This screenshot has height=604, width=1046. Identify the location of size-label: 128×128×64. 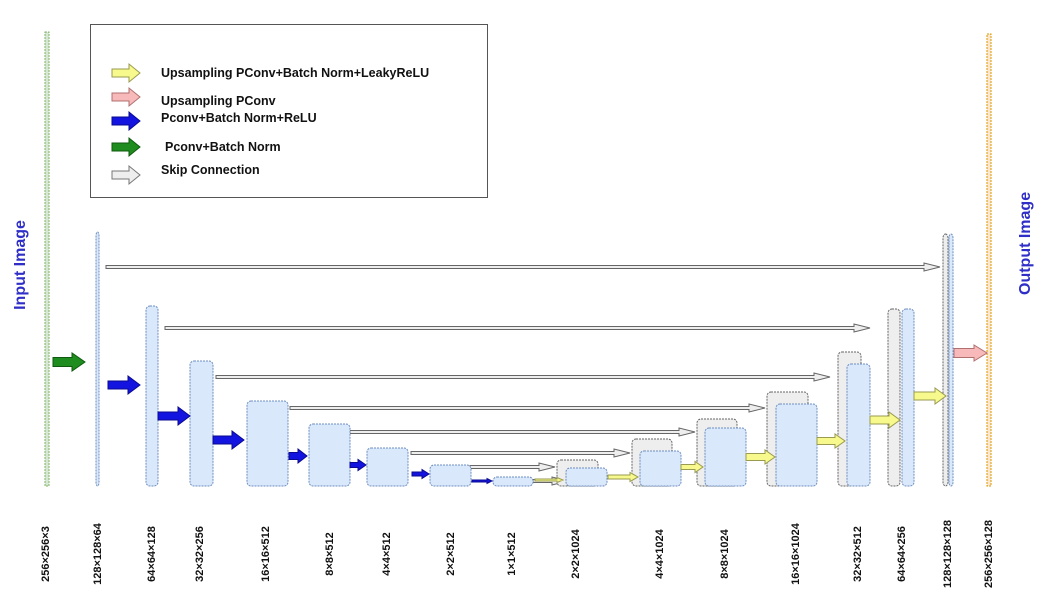
(98, 554).